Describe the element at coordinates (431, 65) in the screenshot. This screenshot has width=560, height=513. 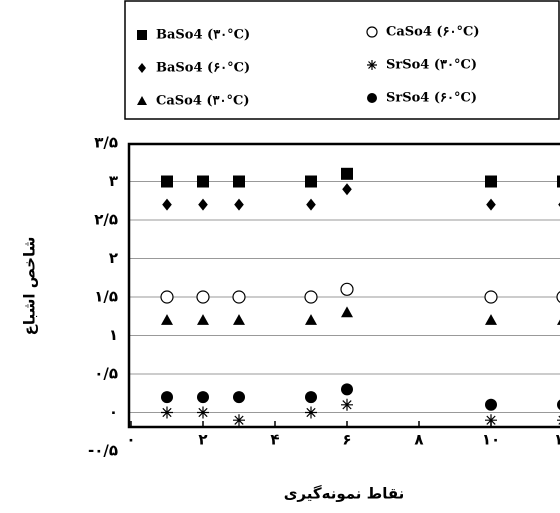
I see `legend-label: SrSo4 (۳۰°C)` at that location.